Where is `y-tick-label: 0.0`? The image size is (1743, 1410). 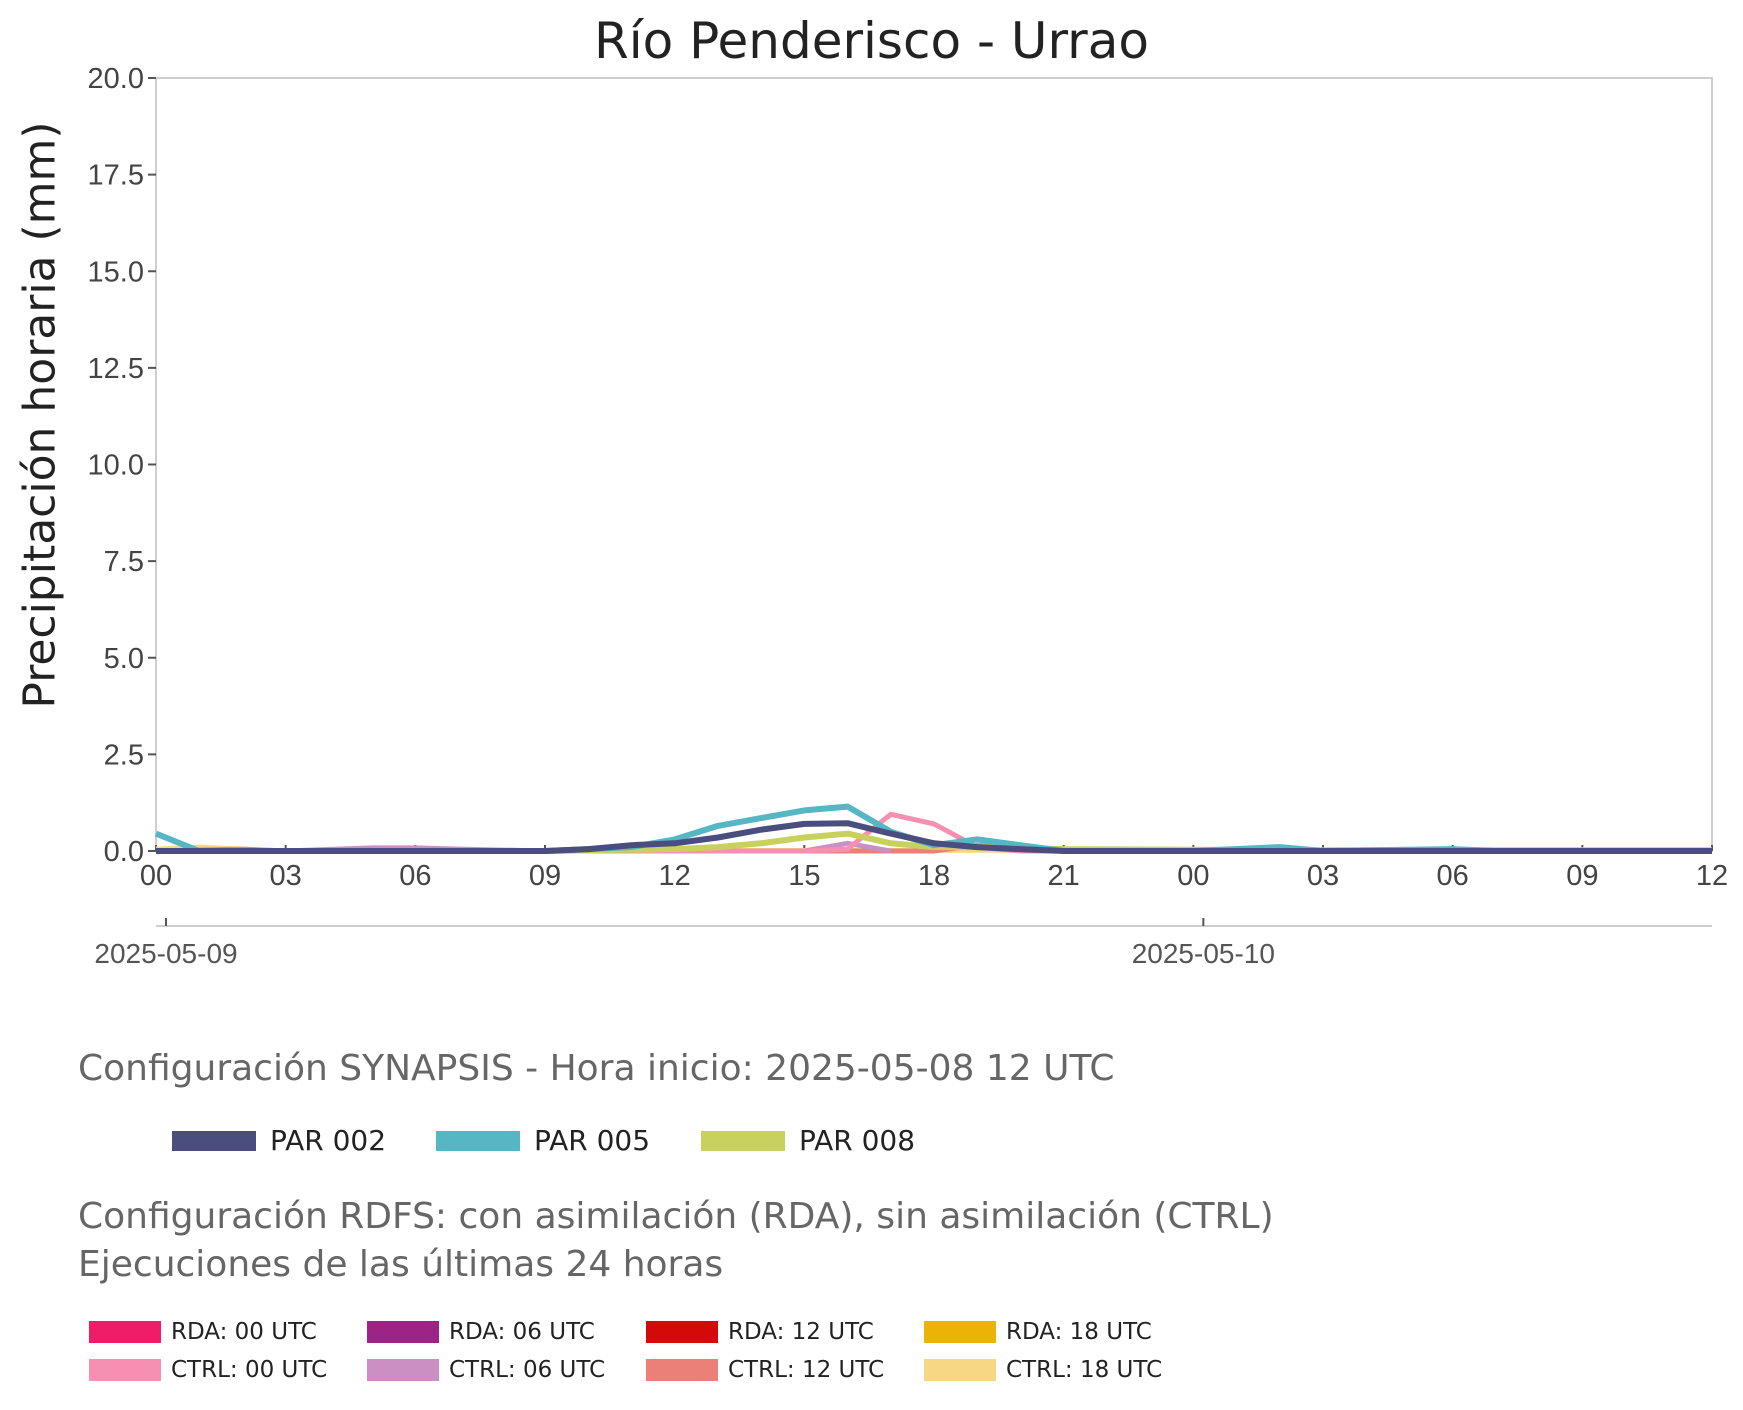
y-tick-label: 0.0 is located at coordinates (124, 852).